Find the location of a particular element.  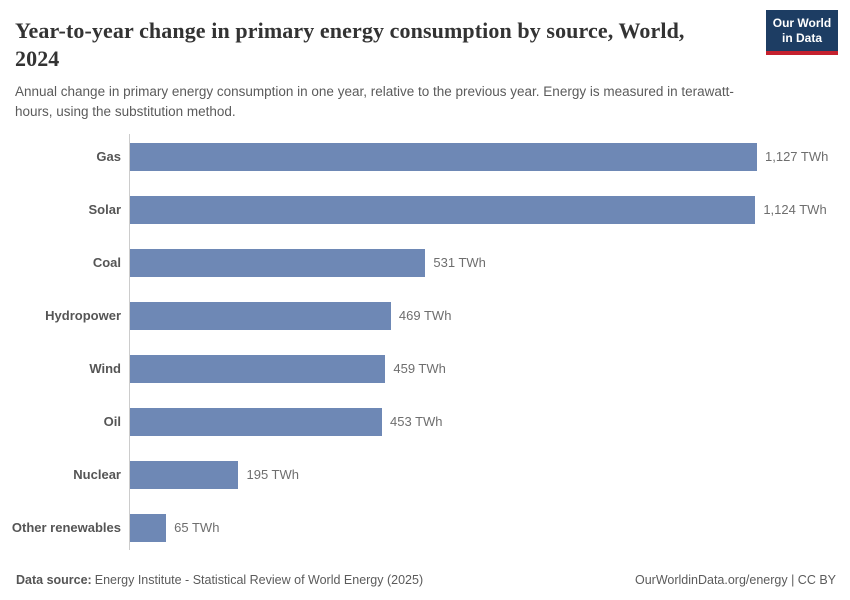

value-label: 459 TWh is located at coordinates (419, 369).